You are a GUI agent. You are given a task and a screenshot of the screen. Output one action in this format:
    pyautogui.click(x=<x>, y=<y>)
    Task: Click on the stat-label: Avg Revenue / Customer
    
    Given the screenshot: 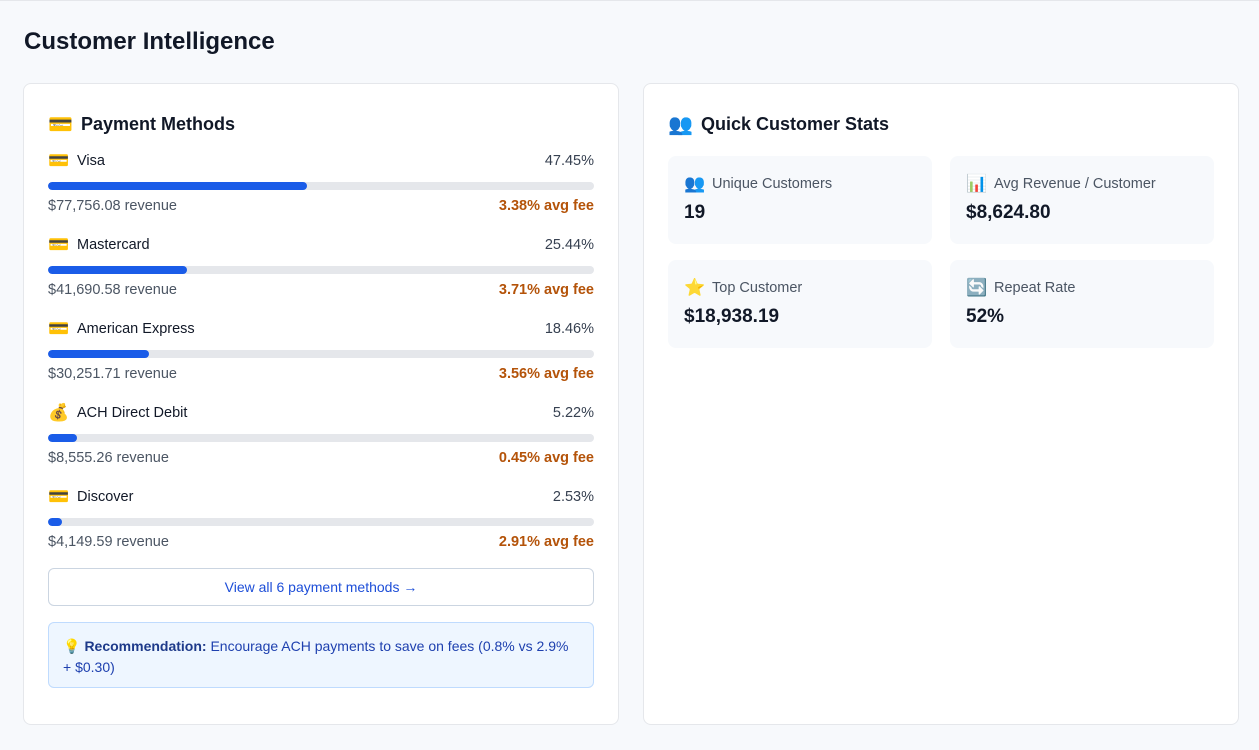 What is the action you would take?
    pyautogui.click(x=1075, y=184)
    